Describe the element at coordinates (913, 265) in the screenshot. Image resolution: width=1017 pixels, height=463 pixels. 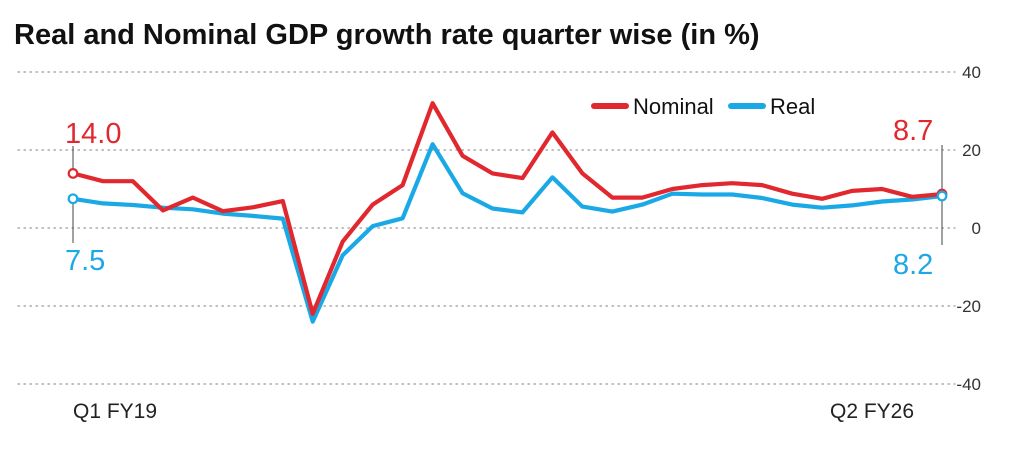
I see `annotation-real-last: 8.2` at that location.